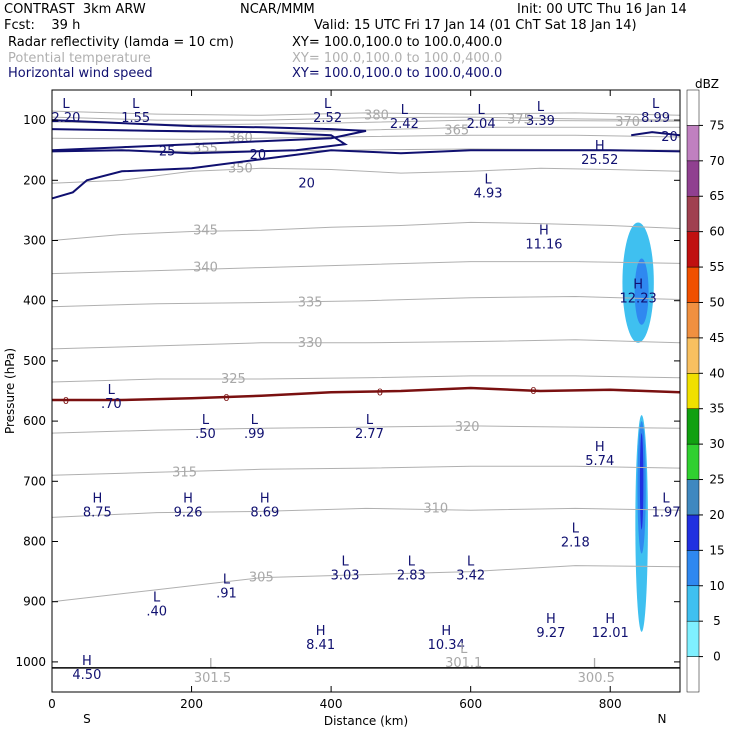 Image resolution: width=740 pixels, height=740 pixels. I want to click on colorbar-tick-label: 40, so click(716, 373).